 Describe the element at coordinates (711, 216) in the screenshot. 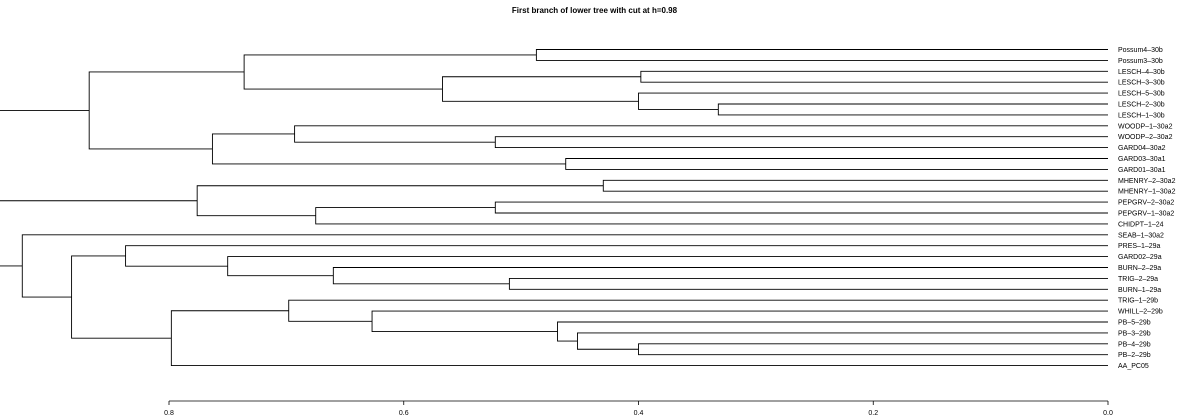

I see `branch-m14` at that location.